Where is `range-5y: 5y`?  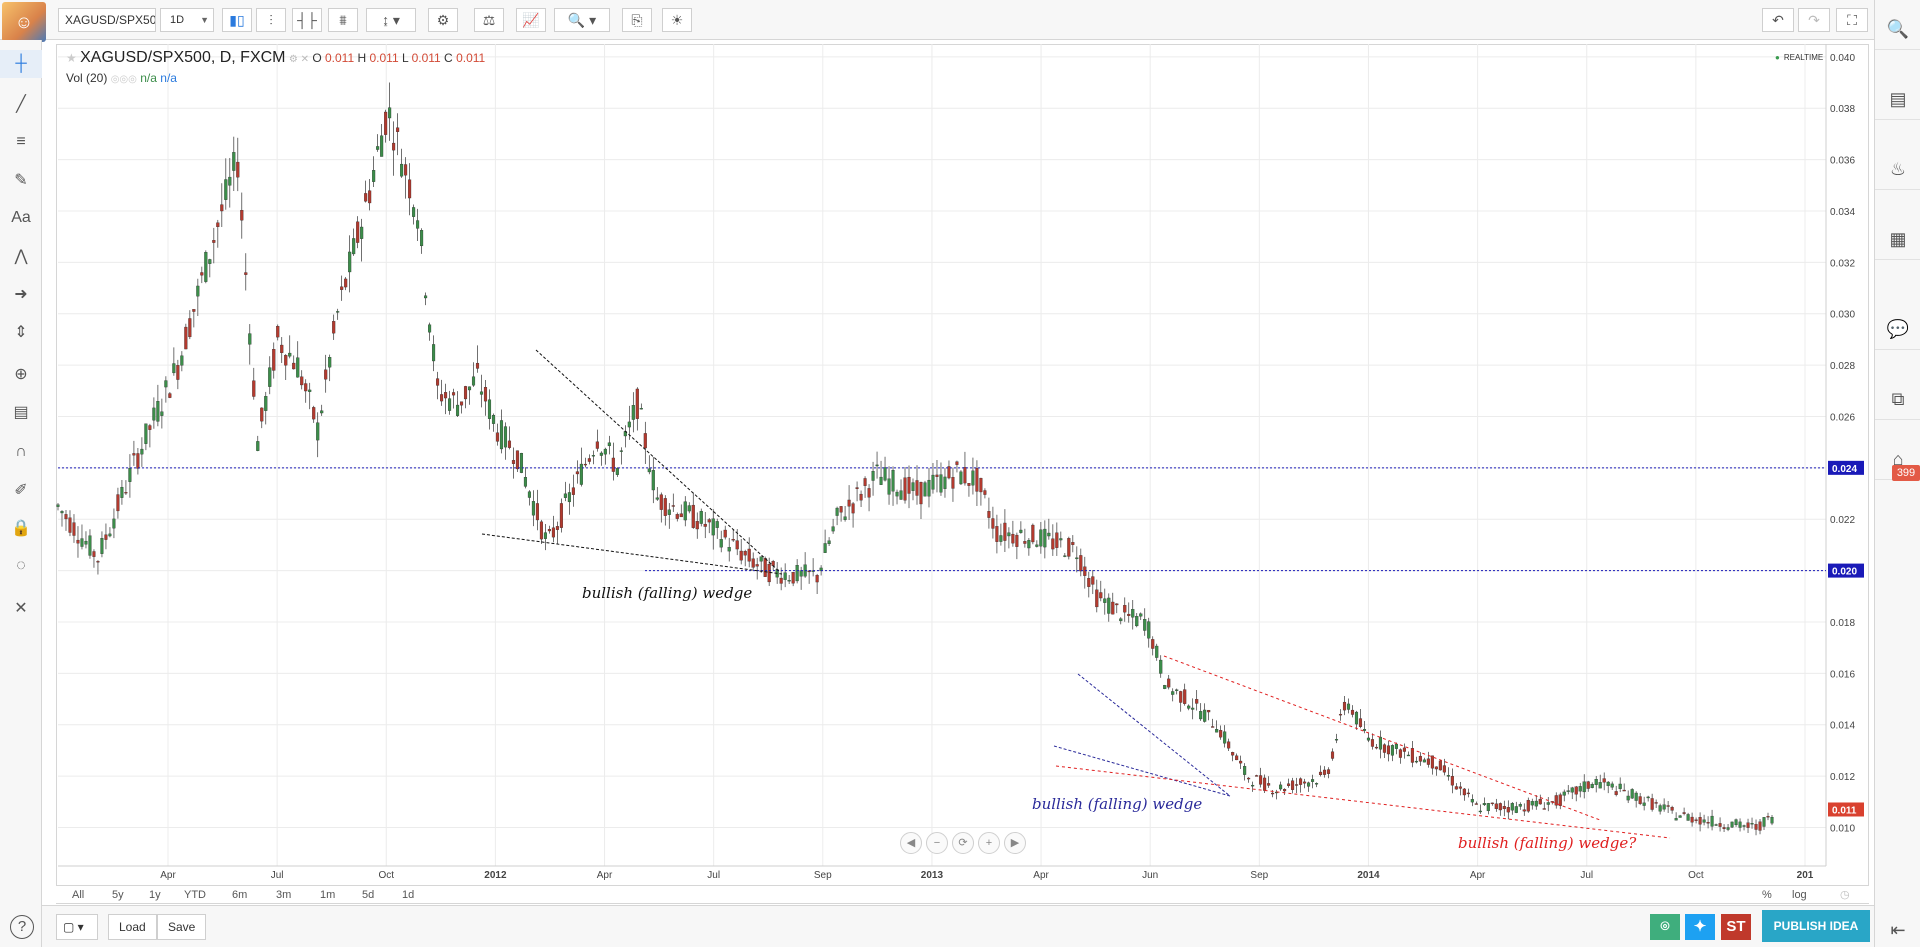
range-5y: 5y is located at coordinates (118, 895).